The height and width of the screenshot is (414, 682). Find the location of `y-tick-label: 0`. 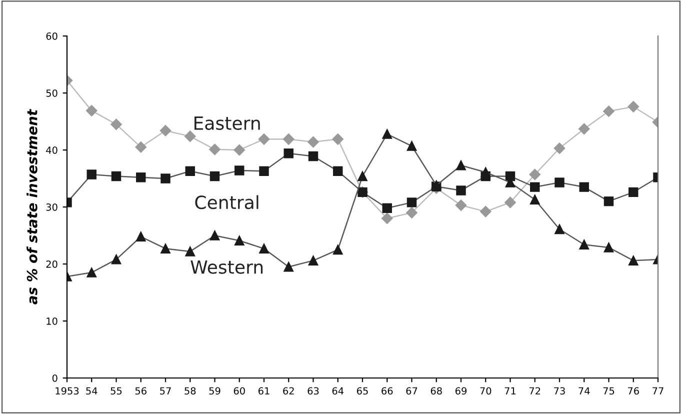

y-tick-label: 0 is located at coordinates (55, 378).